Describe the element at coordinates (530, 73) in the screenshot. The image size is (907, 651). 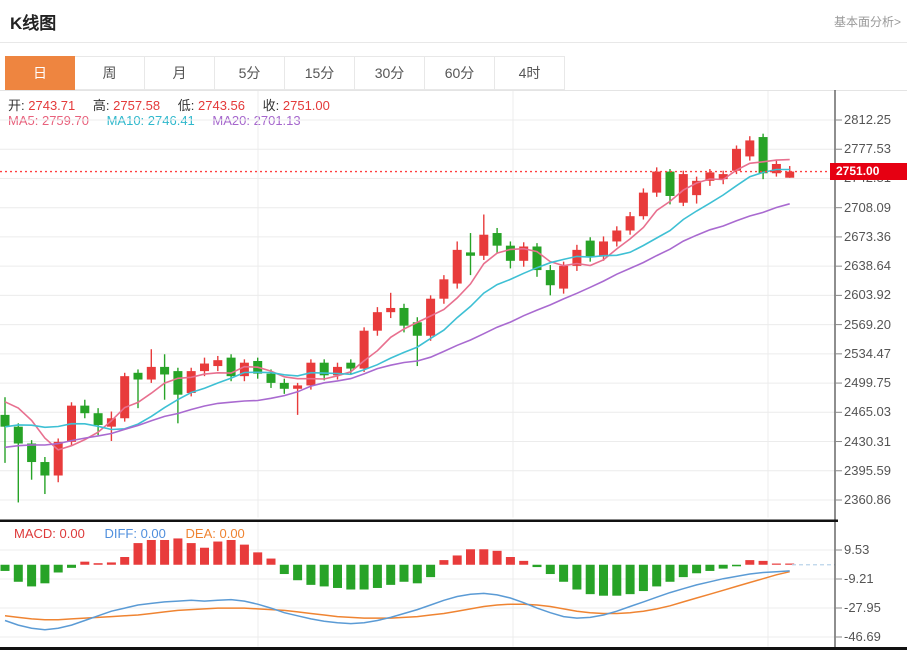
I see `tab-timeframe-7: 4时` at that location.